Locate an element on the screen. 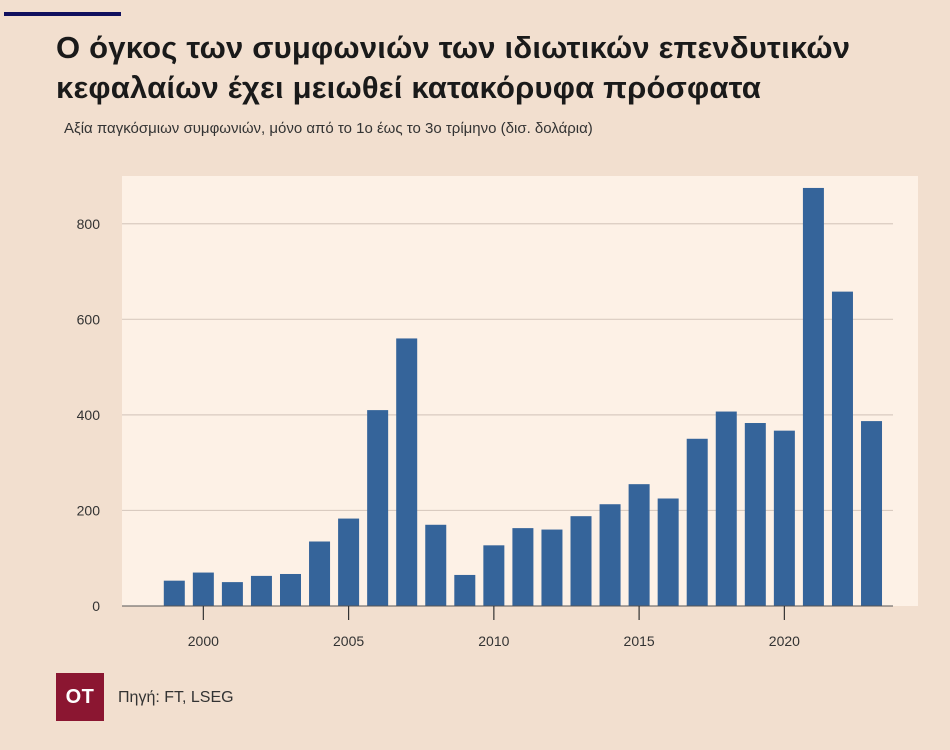  y-tick-label: 0 is located at coordinates (96, 606).